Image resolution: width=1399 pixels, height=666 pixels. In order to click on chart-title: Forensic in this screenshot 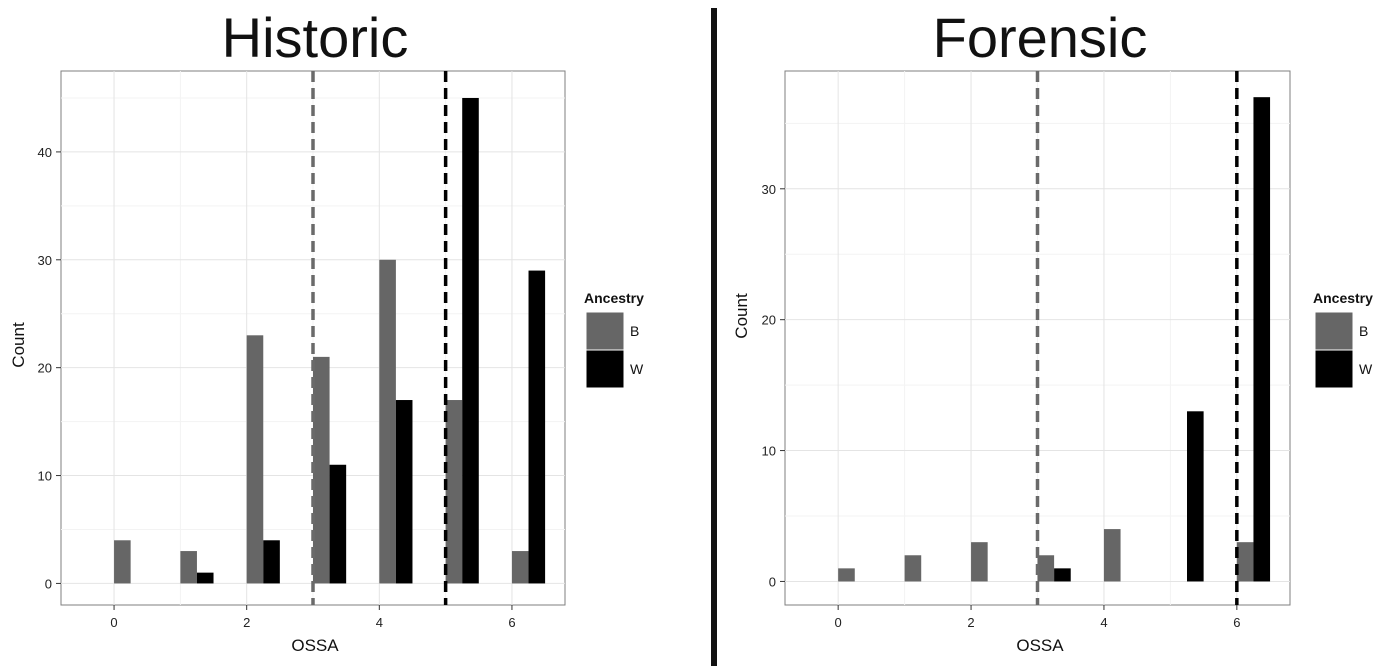, I will do `click(1040, 37)`.